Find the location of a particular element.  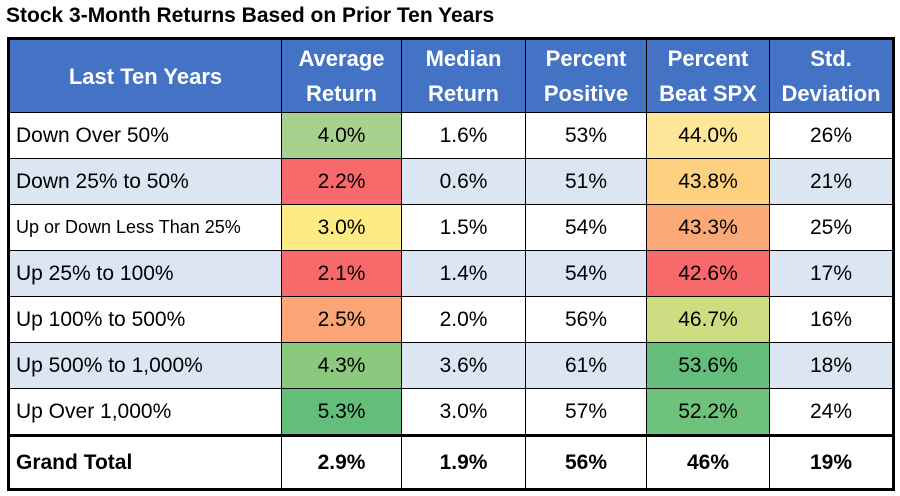

table-row: Up 25% to 100% 2.1% 1.4% 54% 42.6% 17% is located at coordinates (451, 273).